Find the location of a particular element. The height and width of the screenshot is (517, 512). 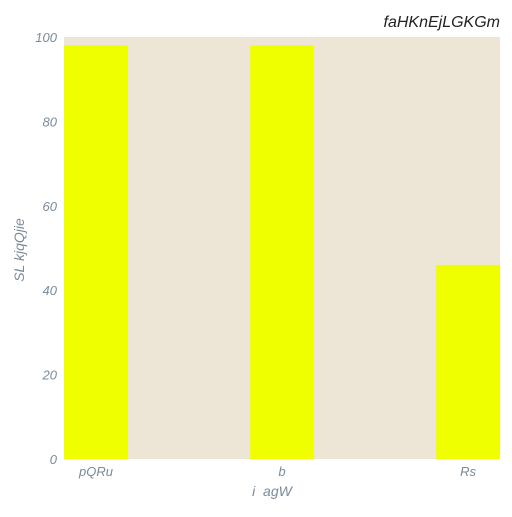

x-axis-label: i agW is located at coordinates (272, 491).